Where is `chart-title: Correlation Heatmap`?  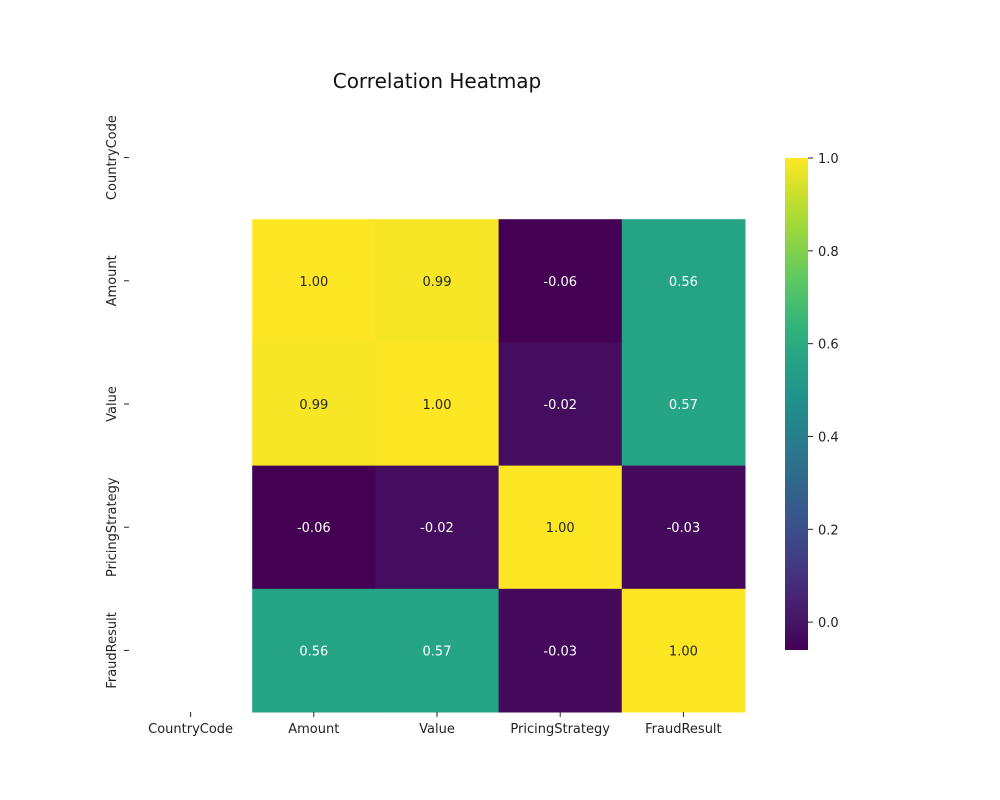 chart-title: Correlation Heatmap is located at coordinates (437, 81).